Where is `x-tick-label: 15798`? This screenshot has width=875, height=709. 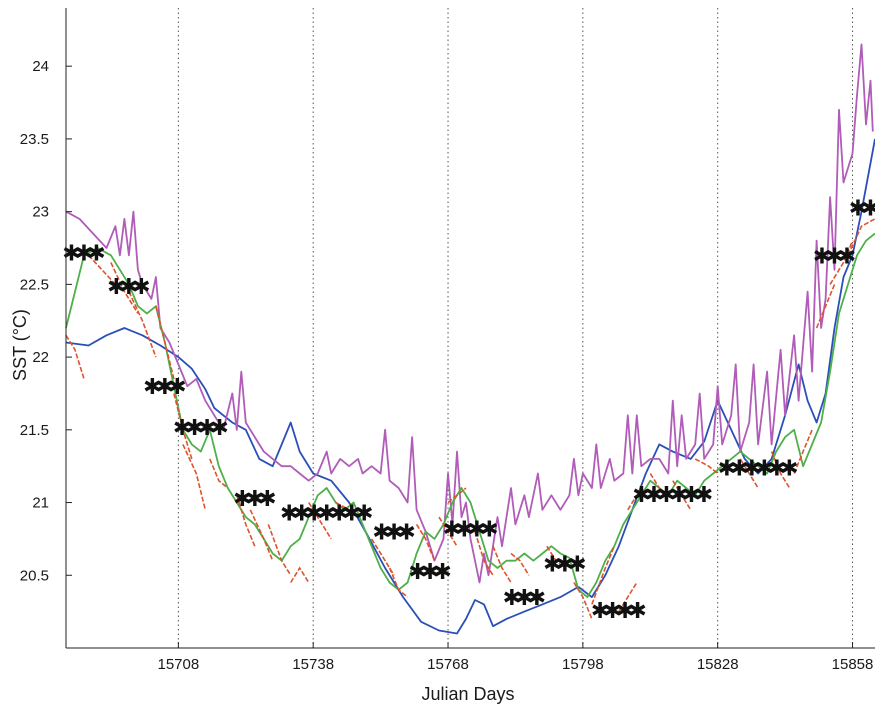 x-tick-label: 15798 is located at coordinates (583, 664).